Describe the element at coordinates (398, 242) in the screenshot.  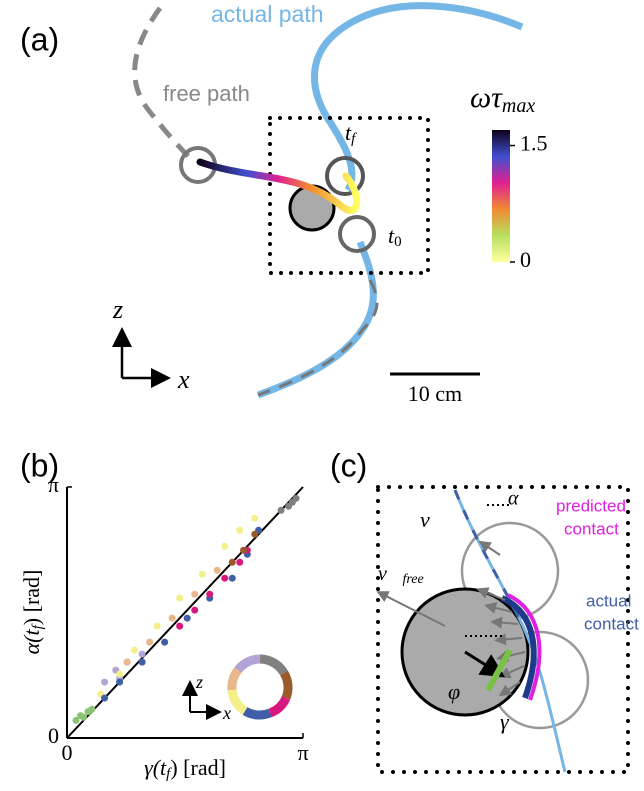
I see `subscript: 0` at that location.